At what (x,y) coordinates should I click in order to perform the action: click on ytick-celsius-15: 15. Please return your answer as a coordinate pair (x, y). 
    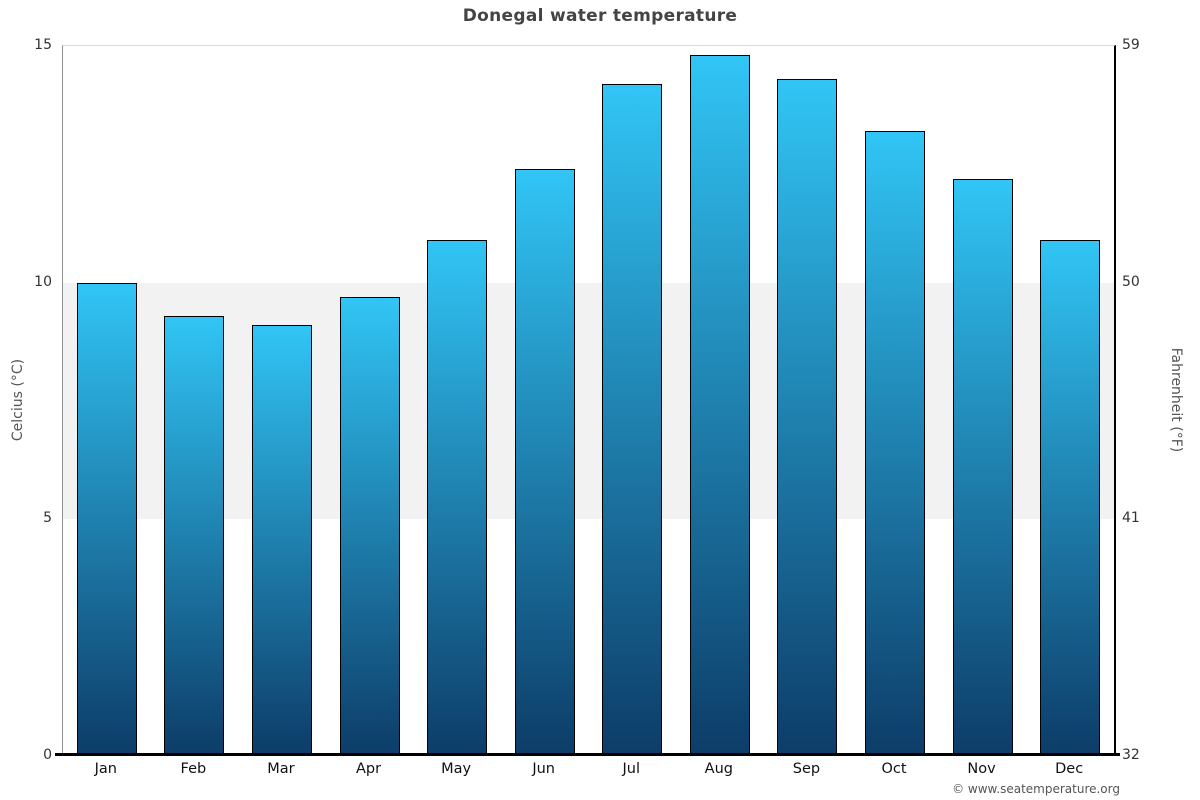
    Looking at the image, I should click on (43, 45).